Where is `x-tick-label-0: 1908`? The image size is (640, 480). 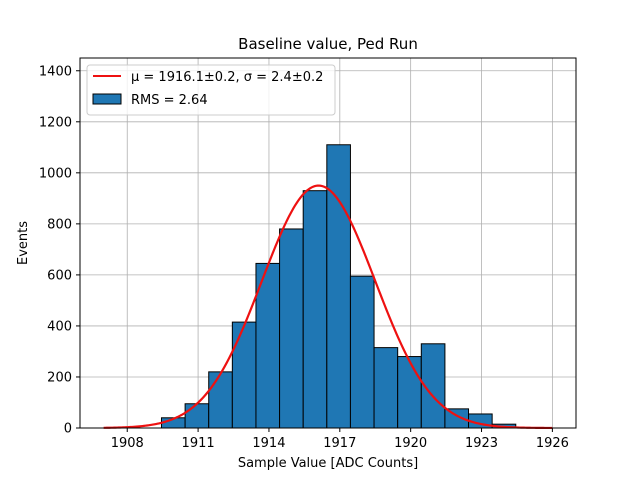 x-tick-label-0: 1908 is located at coordinates (127, 443).